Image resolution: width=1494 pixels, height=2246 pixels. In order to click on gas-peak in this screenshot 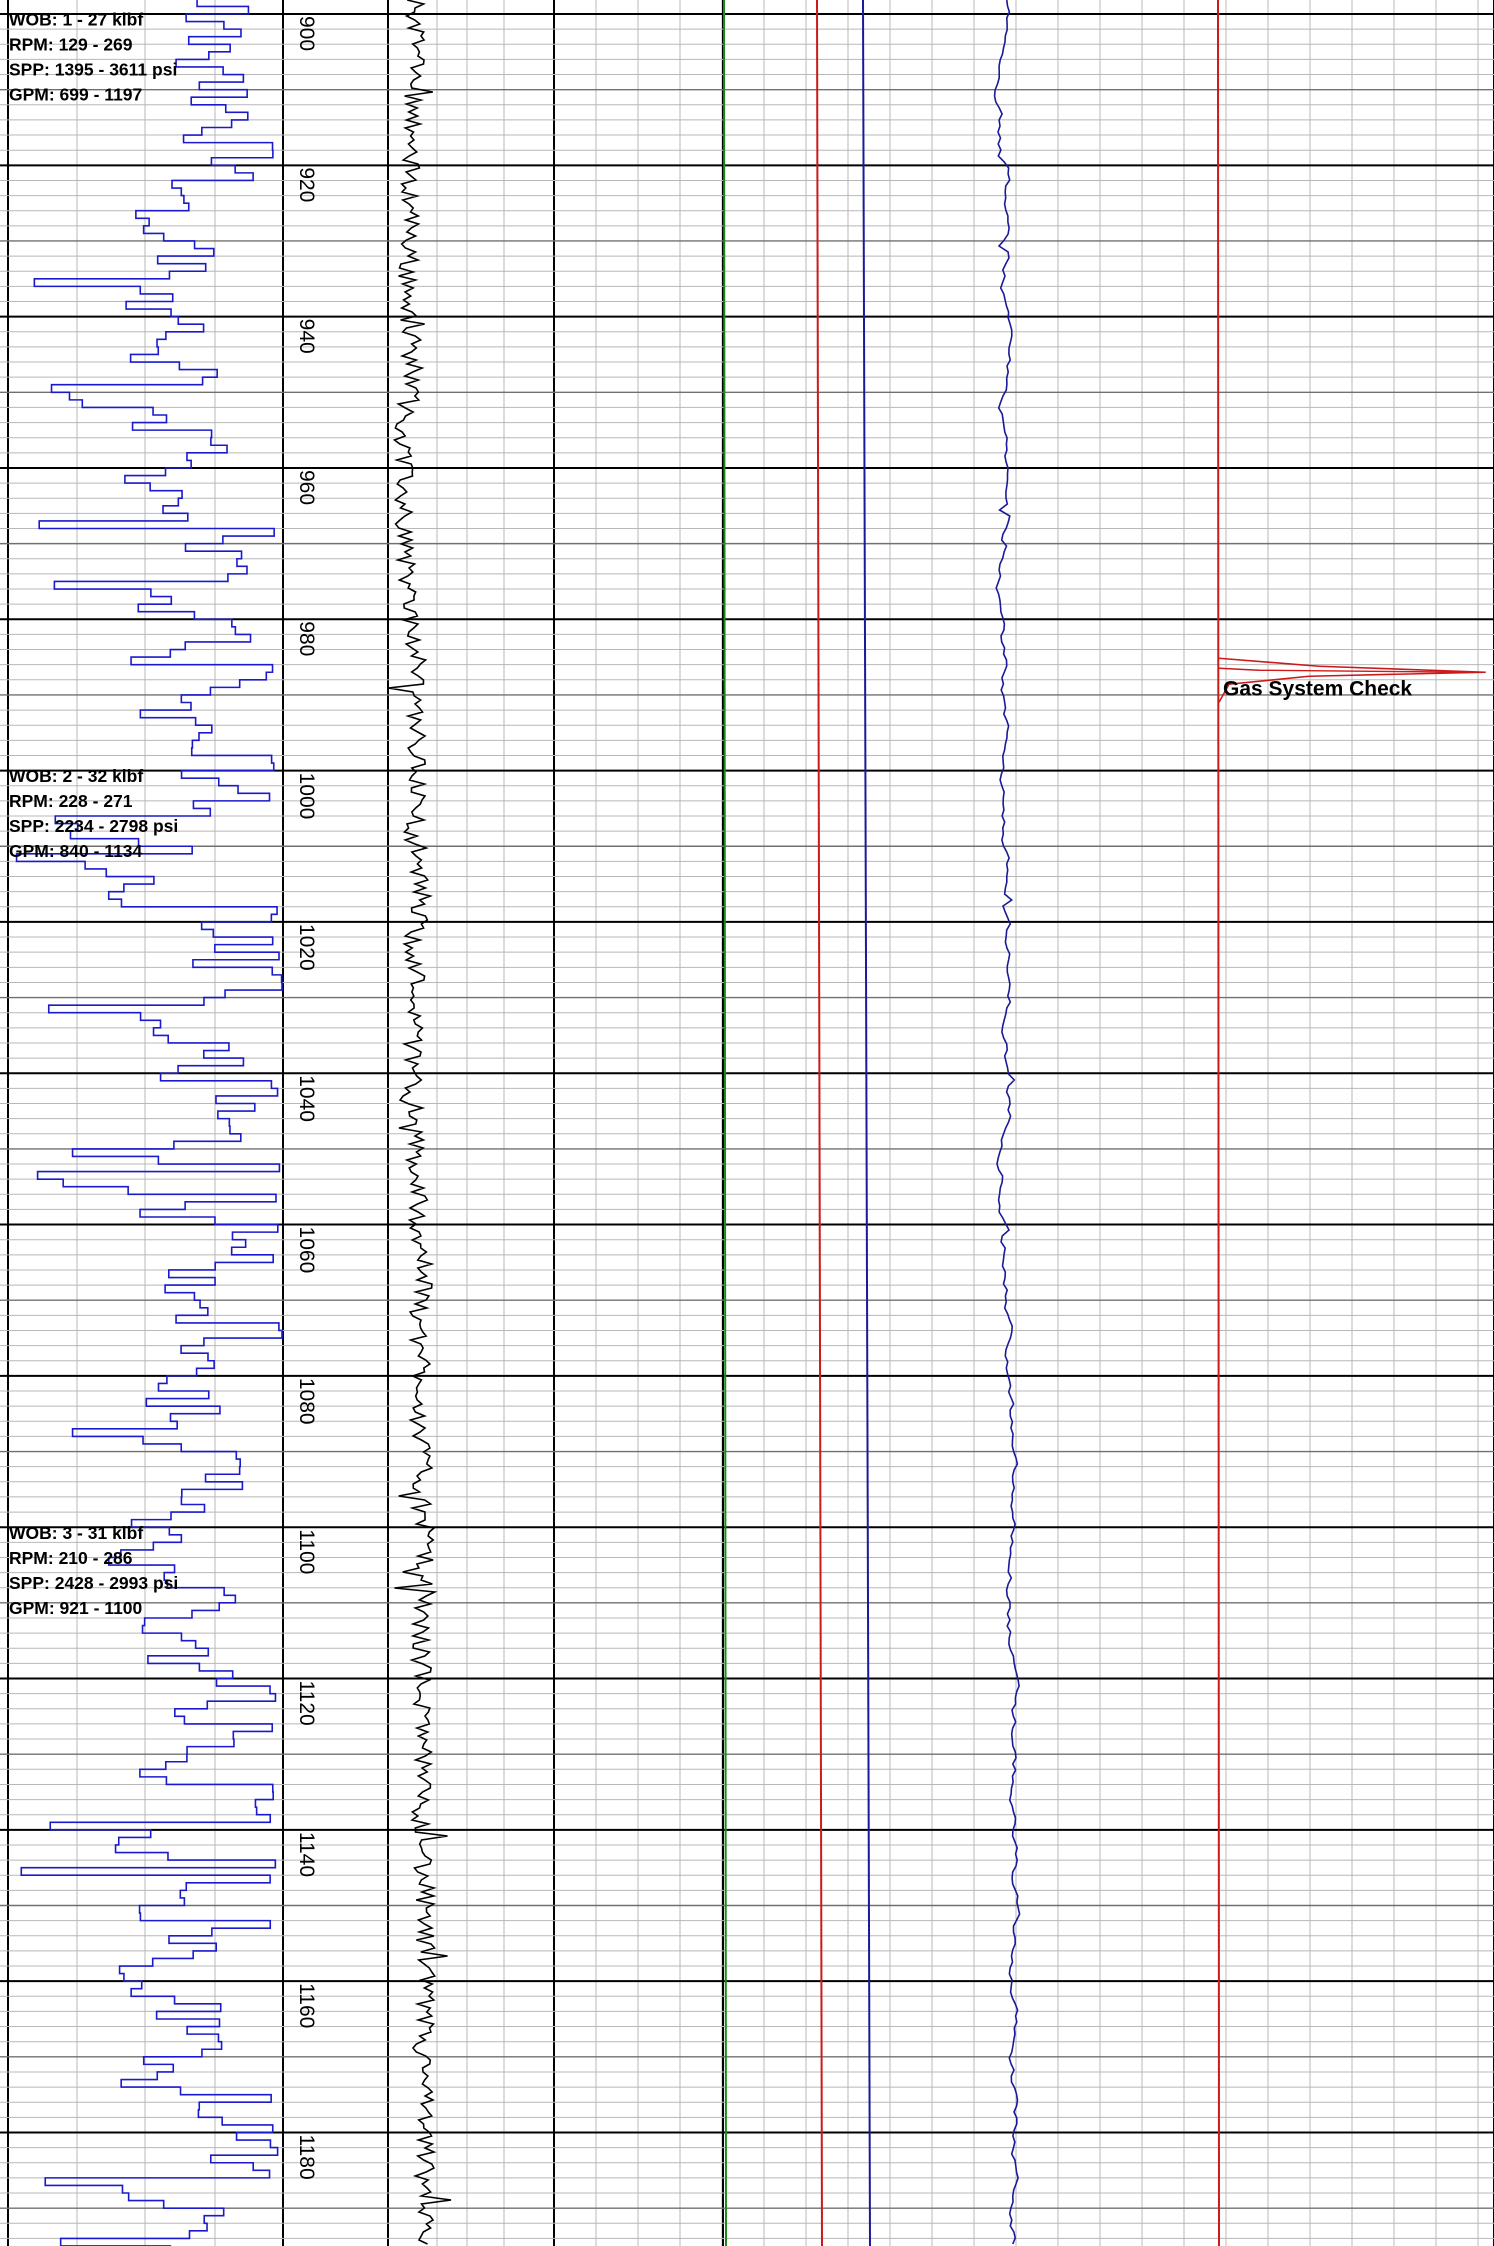, I will do `click(1352, 680)`.